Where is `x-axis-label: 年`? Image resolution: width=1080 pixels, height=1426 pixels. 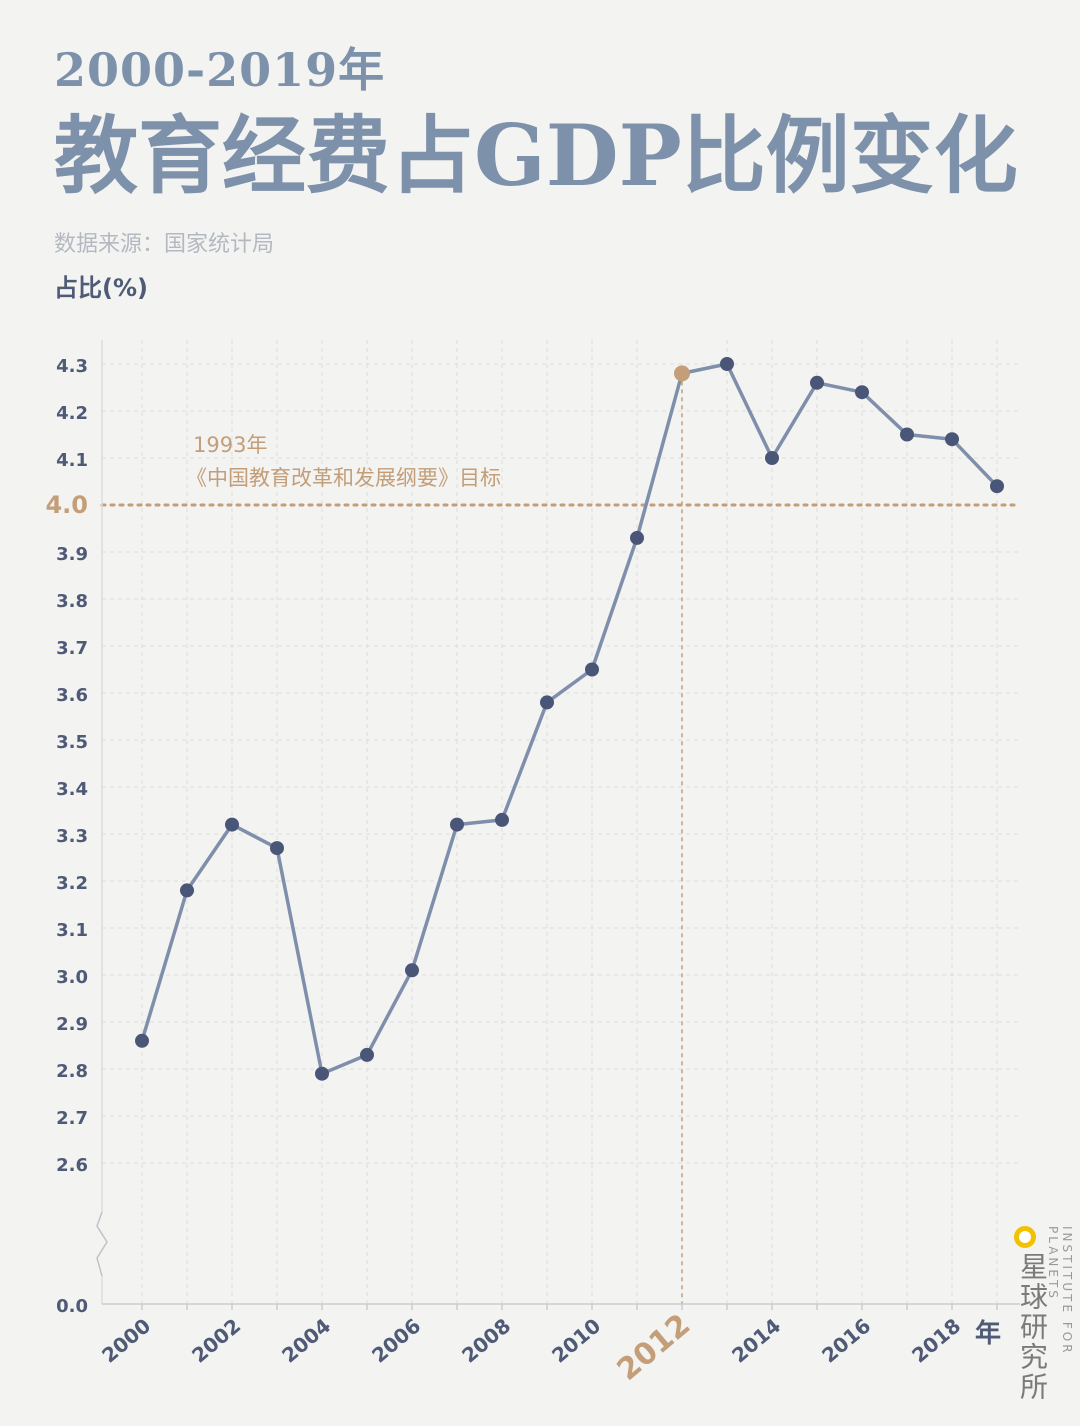 x-axis-label: 年 is located at coordinates (988, 1333).